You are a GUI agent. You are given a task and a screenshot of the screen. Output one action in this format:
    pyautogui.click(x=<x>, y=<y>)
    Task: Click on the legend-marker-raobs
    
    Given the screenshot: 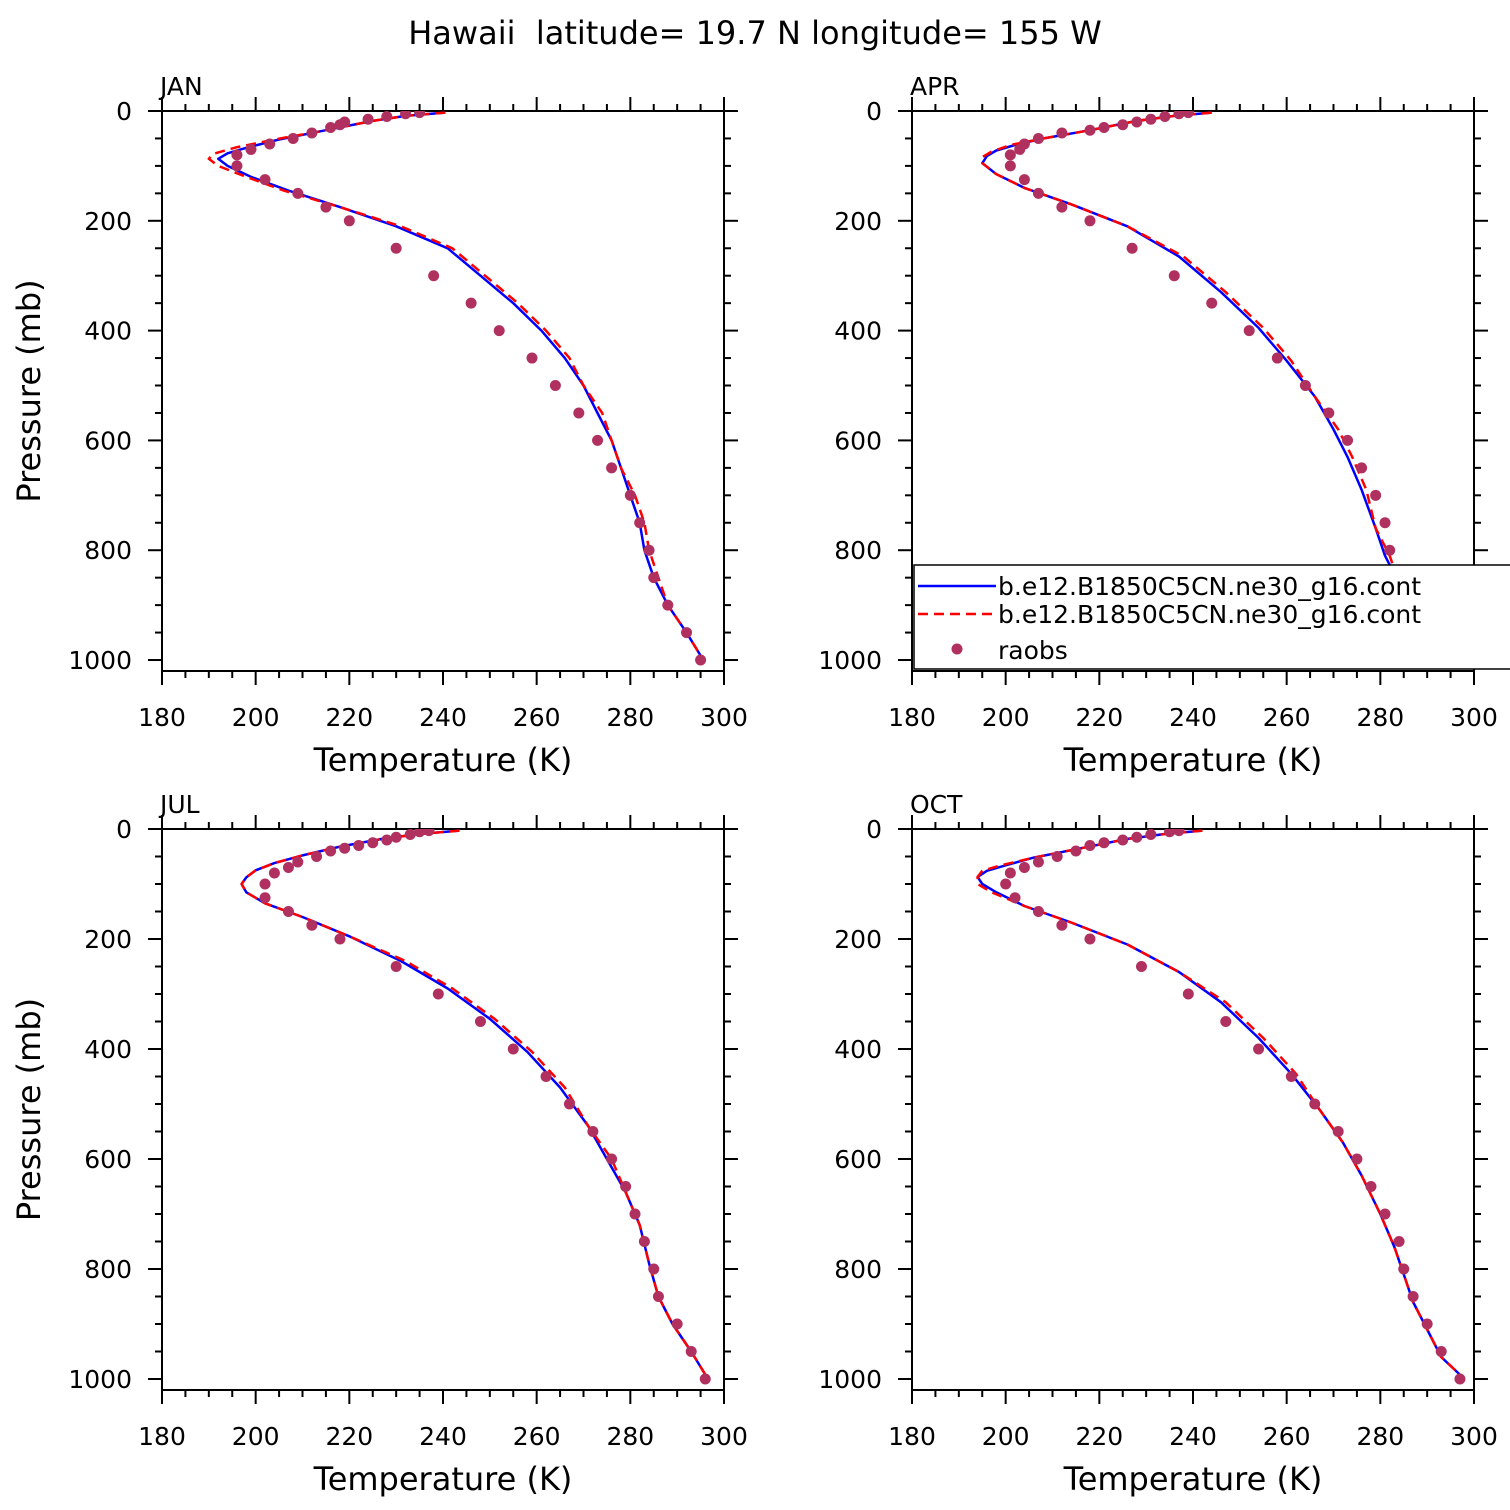 What is the action you would take?
    pyautogui.click(x=957, y=649)
    